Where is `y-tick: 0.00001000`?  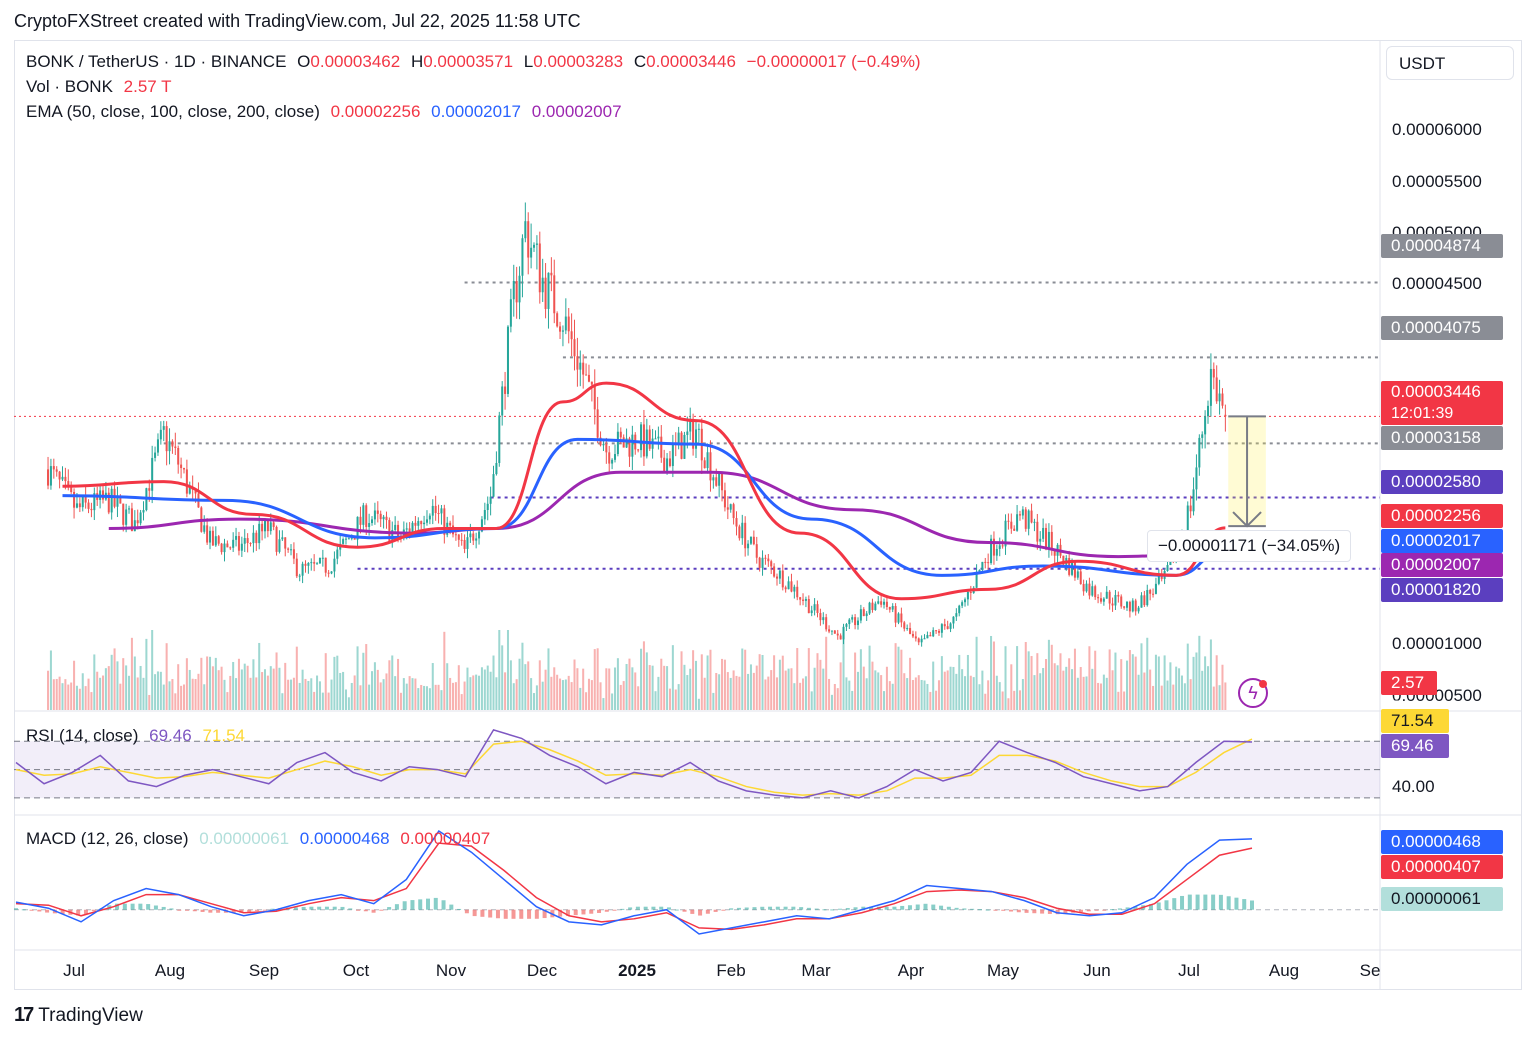 y-tick: 0.00001000 is located at coordinates (1437, 643).